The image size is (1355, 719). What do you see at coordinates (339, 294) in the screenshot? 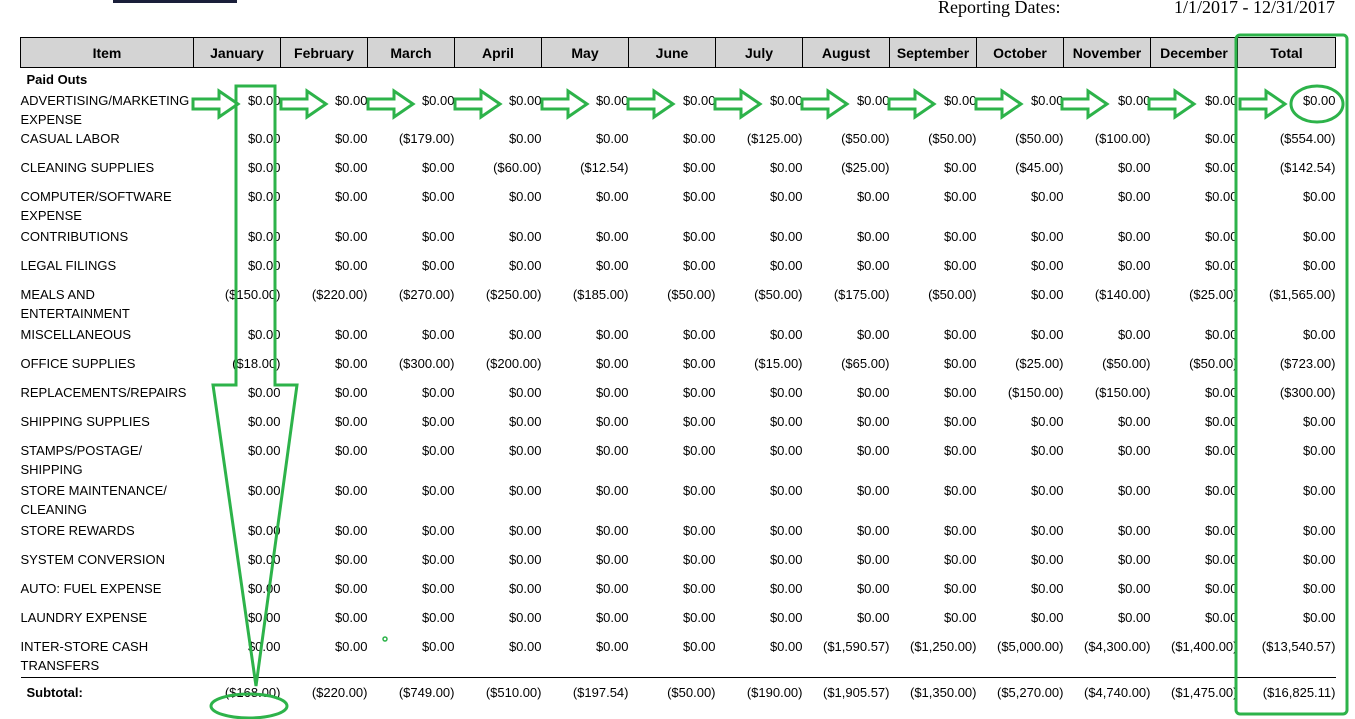
I see `row-value: ($220.00)` at bounding box center [339, 294].